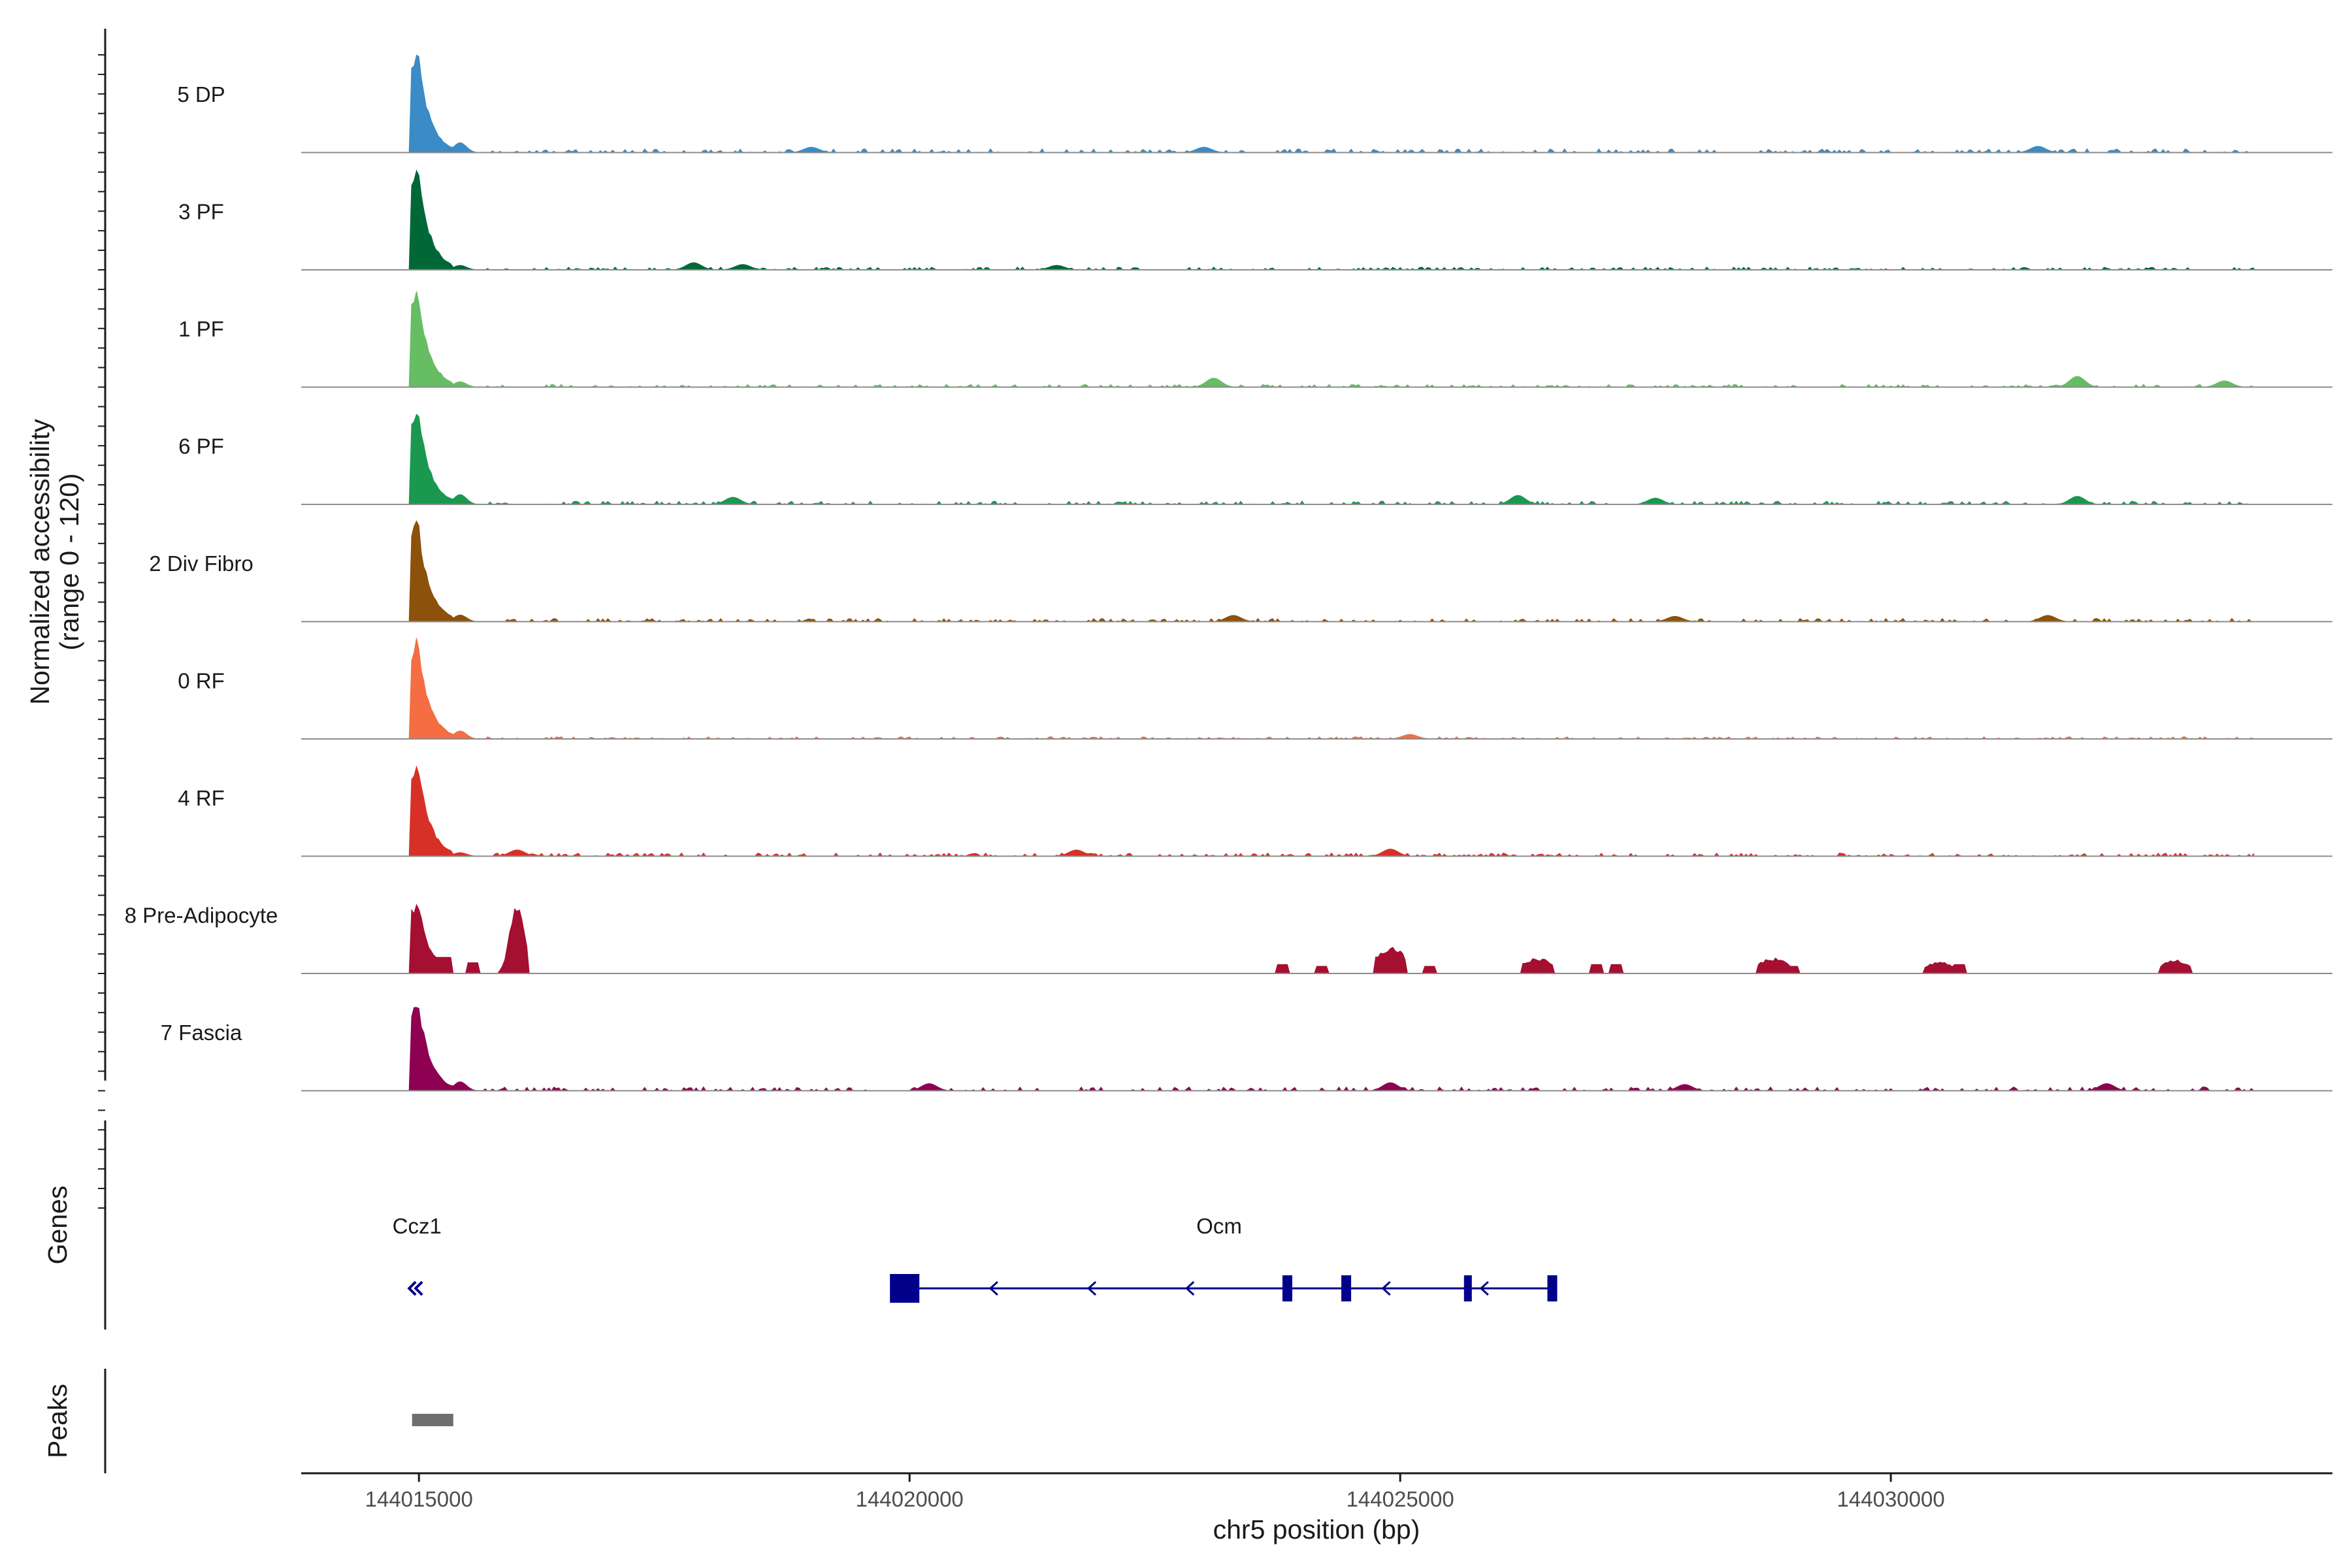 This screenshot has width=2352, height=1568. What do you see at coordinates (57, 1225) in the screenshot?
I see `genes-panel-label: Genes` at bounding box center [57, 1225].